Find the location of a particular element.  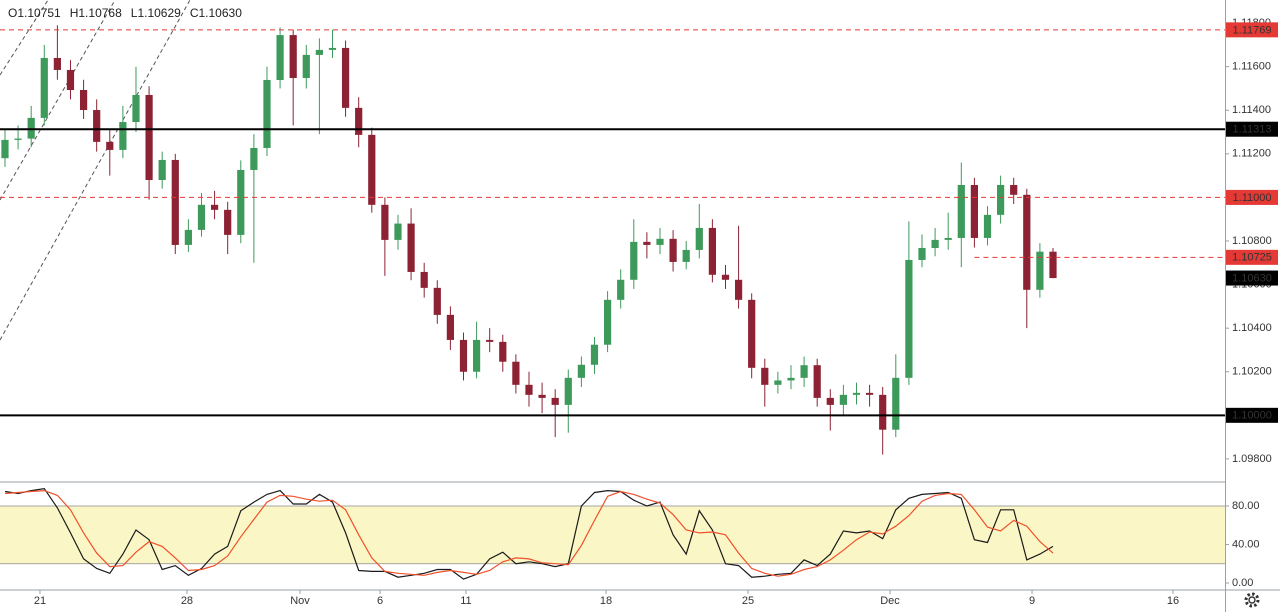

price-label: 1.11313 is located at coordinates (1252, 130).